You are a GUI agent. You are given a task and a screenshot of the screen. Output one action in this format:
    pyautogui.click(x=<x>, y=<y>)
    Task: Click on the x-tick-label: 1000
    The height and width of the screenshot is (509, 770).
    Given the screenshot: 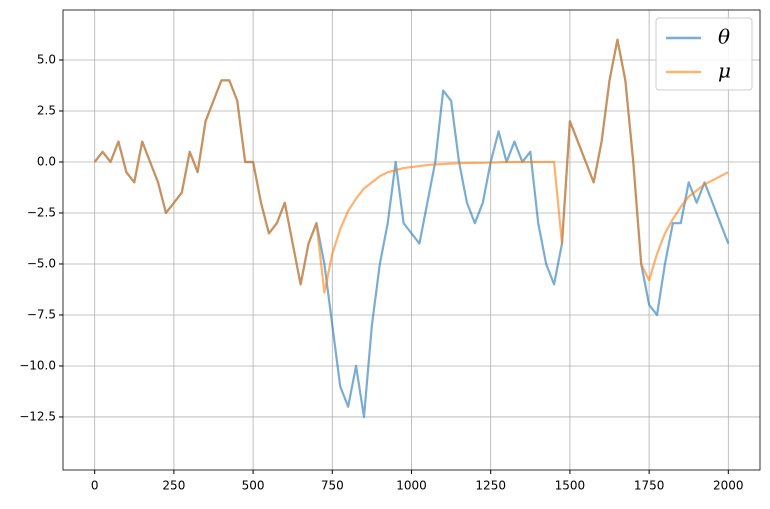 What is the action you would take?
    pyautogui.click(x=411, y=486)
    